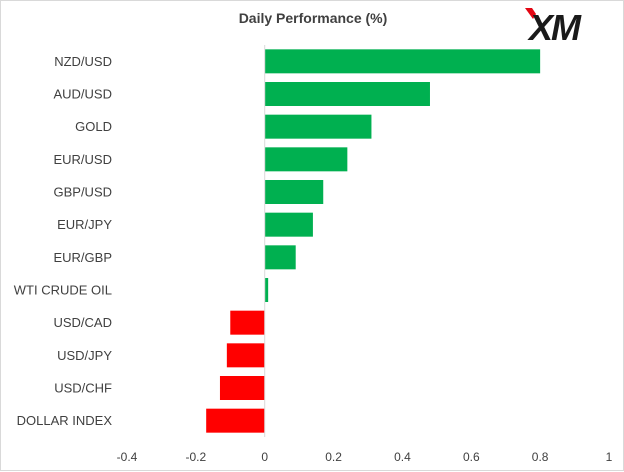  I want to click on chart-title: Daily Performance (%), so click(313, 18).